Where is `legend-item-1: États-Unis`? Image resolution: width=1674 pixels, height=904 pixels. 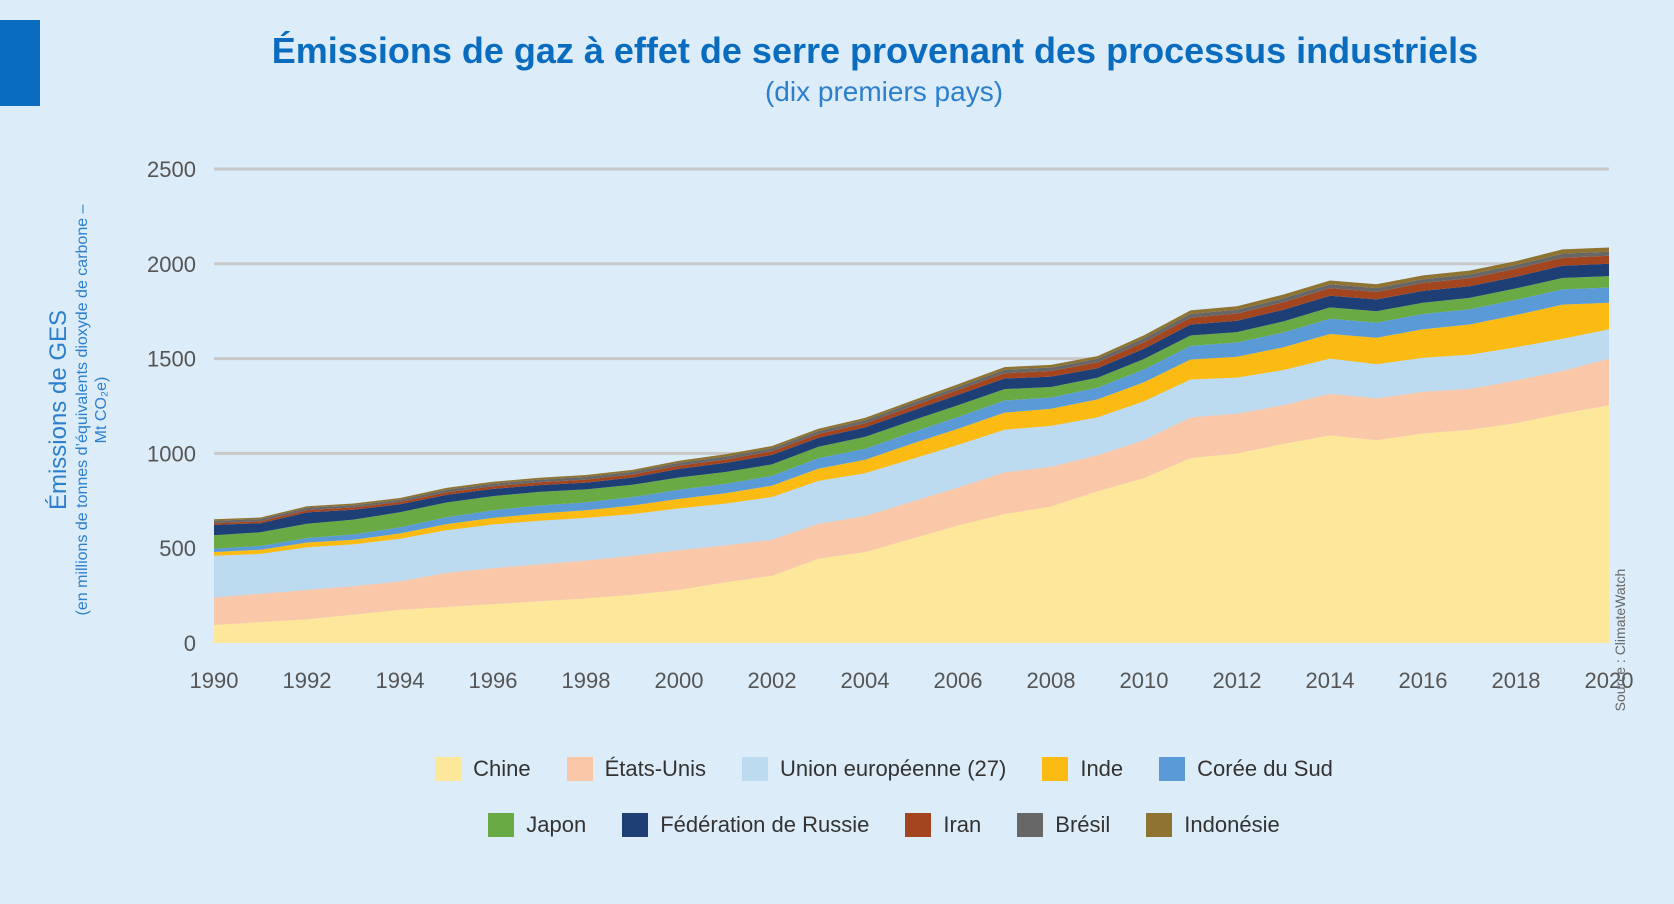 legend-item-1: États-Unis is located at coordinates (636, 768).